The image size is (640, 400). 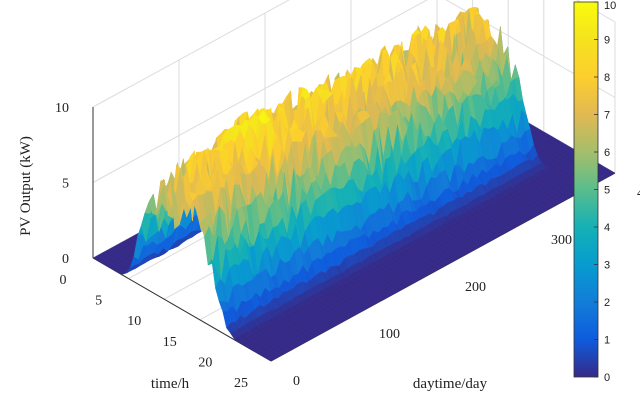 I want to click on colorbar-tick-label: 7, so click(x=607, y=116).